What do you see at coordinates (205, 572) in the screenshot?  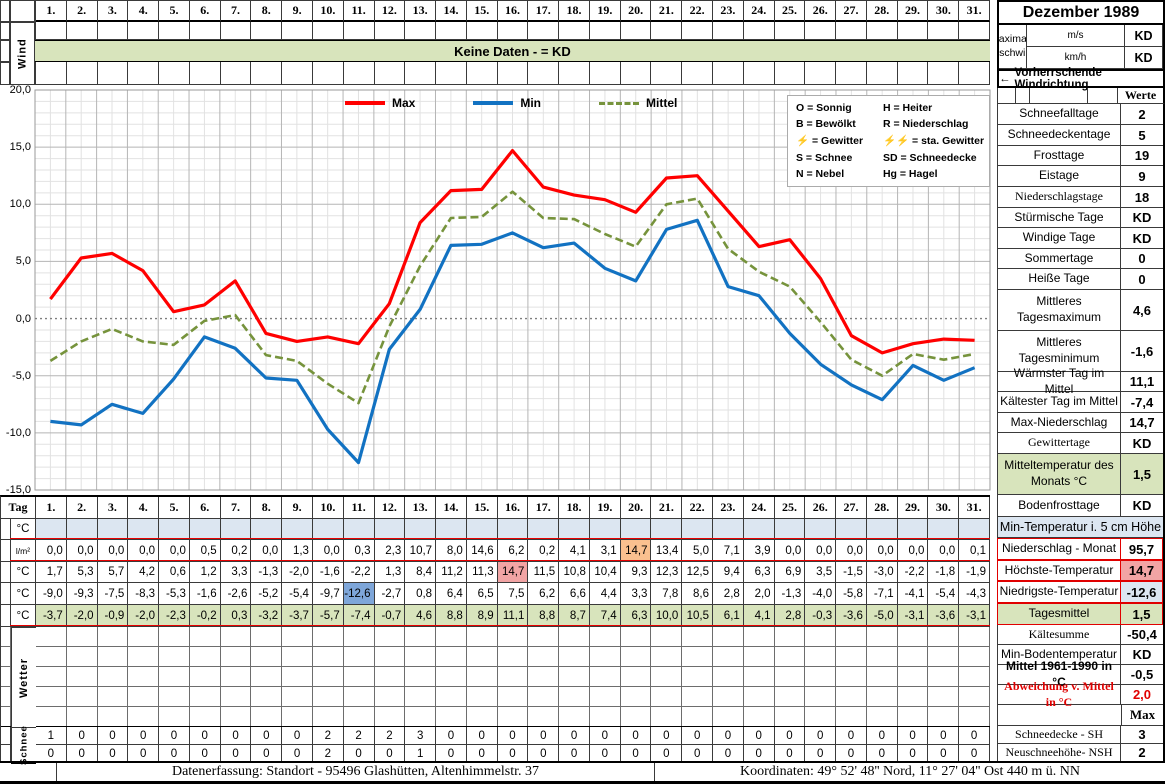 I see `tmax-value-cell: 1,2` at bounding box center [205, 572].